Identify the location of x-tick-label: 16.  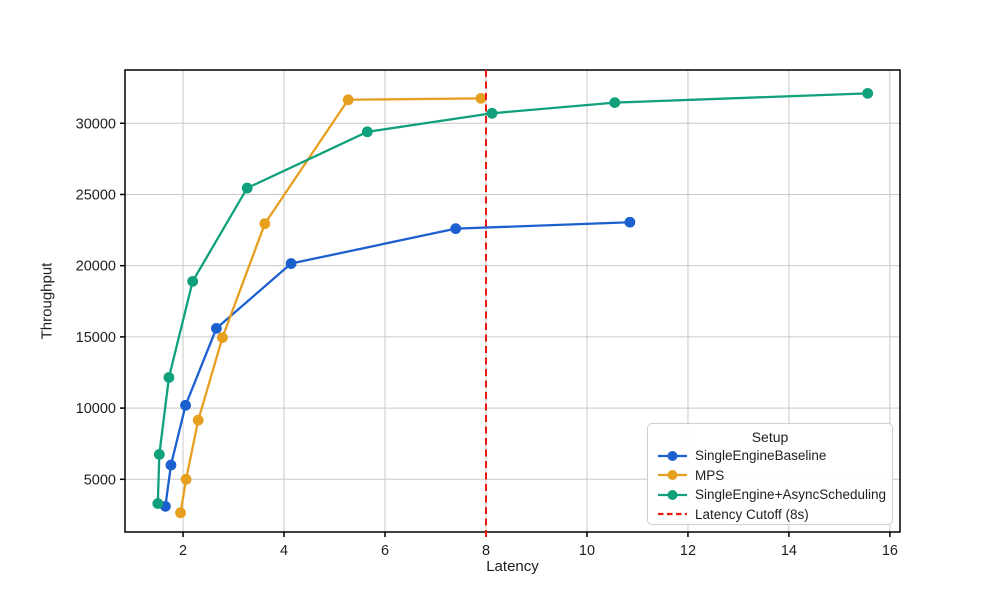
(890, 551).